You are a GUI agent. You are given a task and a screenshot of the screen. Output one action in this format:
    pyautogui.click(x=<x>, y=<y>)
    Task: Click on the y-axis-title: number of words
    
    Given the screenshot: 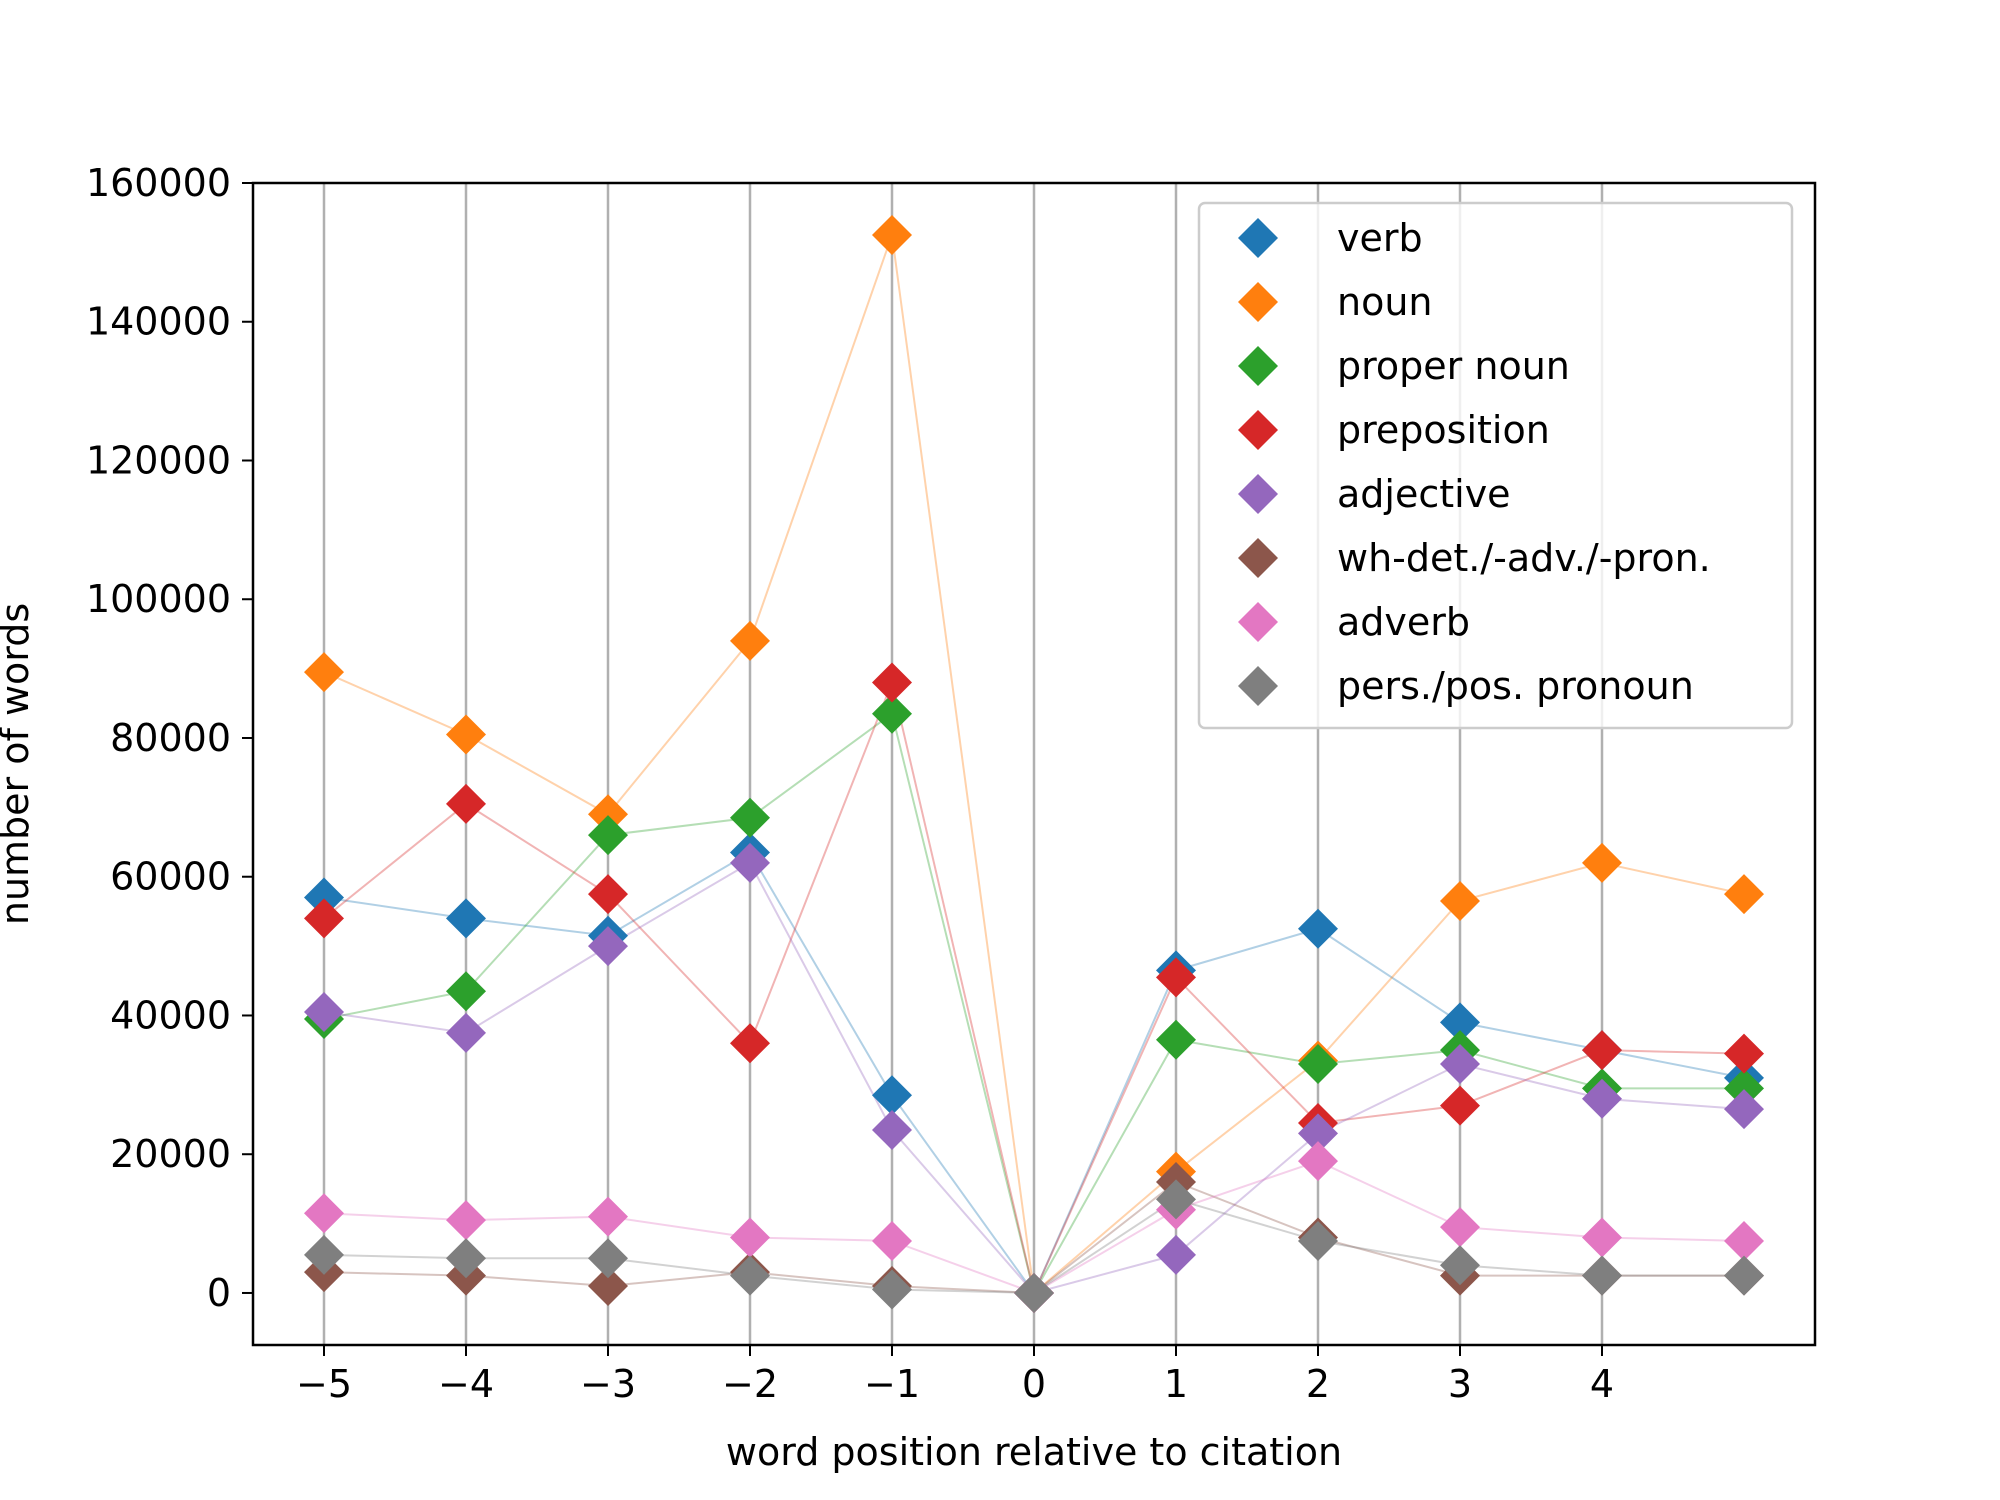 What is the action you would take?
    pyautogui.click(x=18, y=764)
    